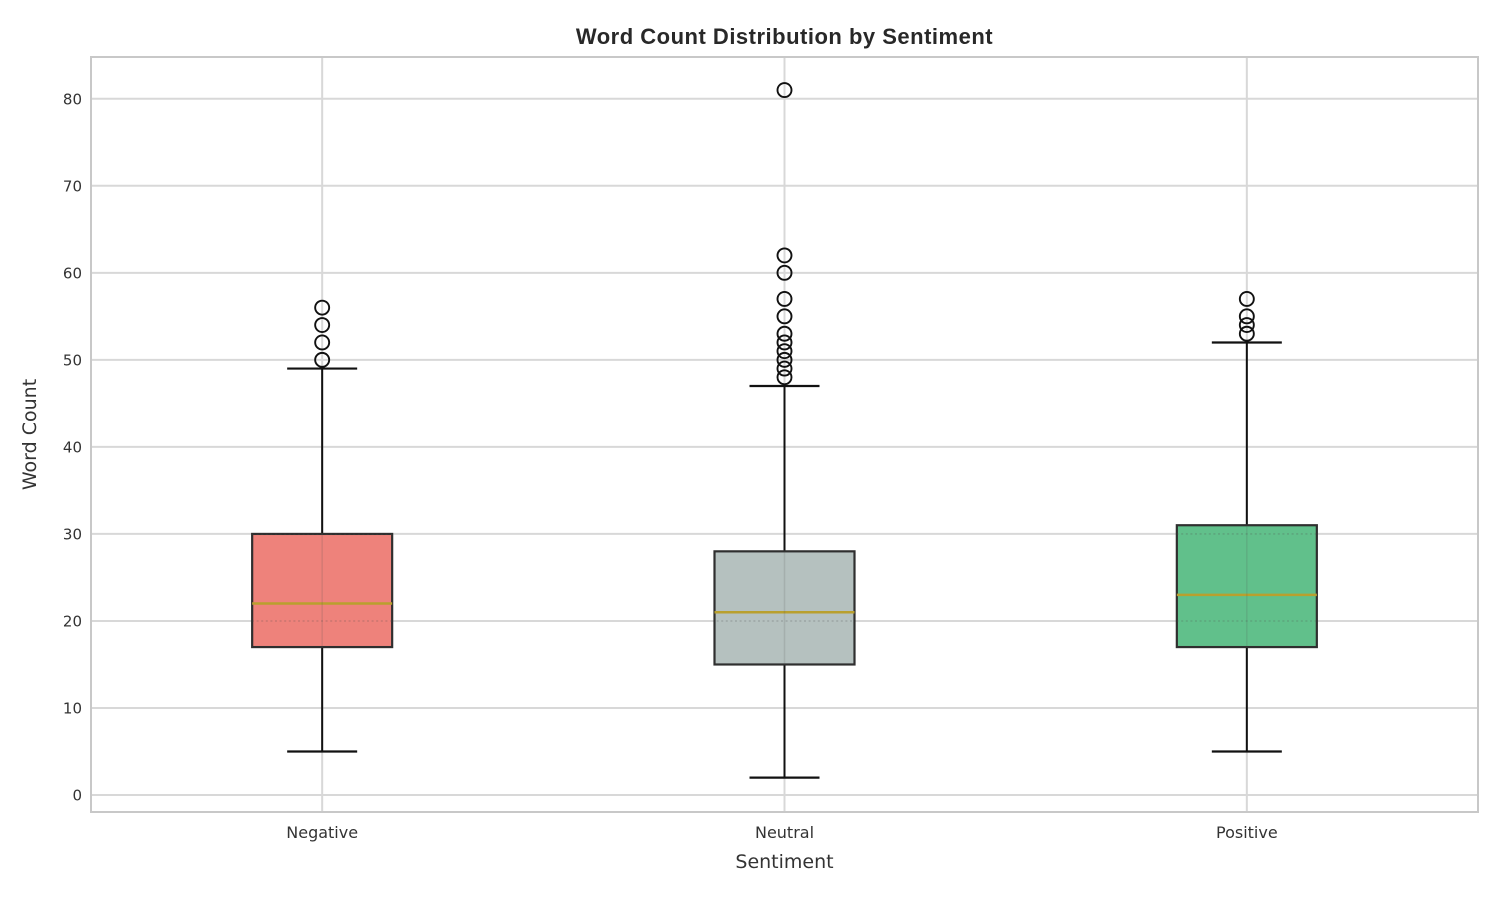  I want to click on y-tick-label: 80, so click(72, 99).